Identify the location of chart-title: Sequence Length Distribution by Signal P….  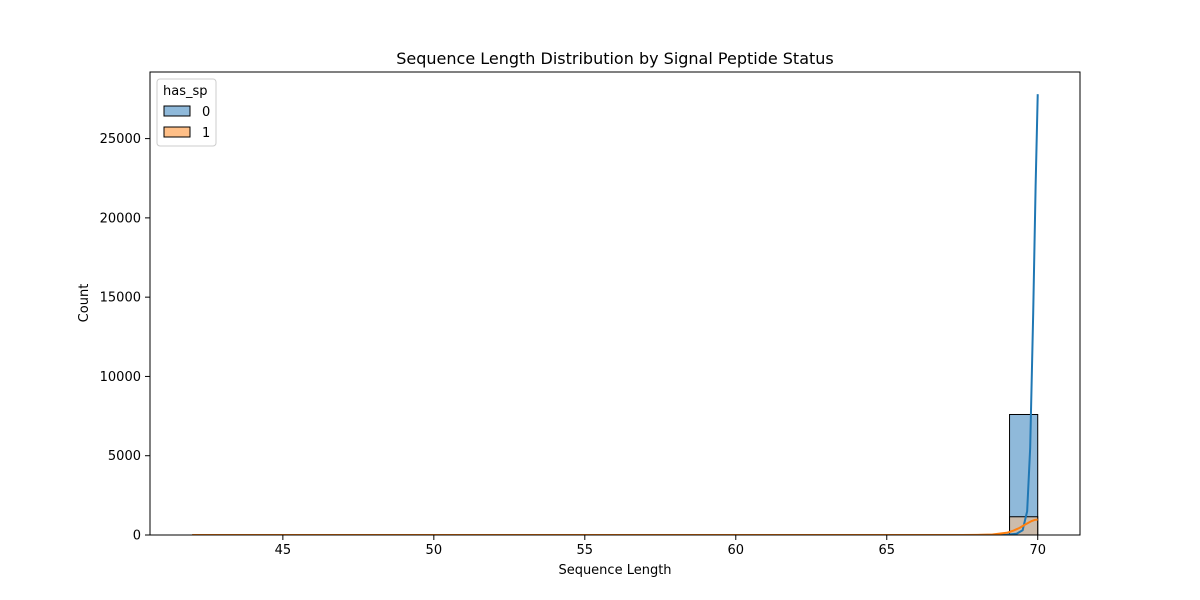
(615, 58).